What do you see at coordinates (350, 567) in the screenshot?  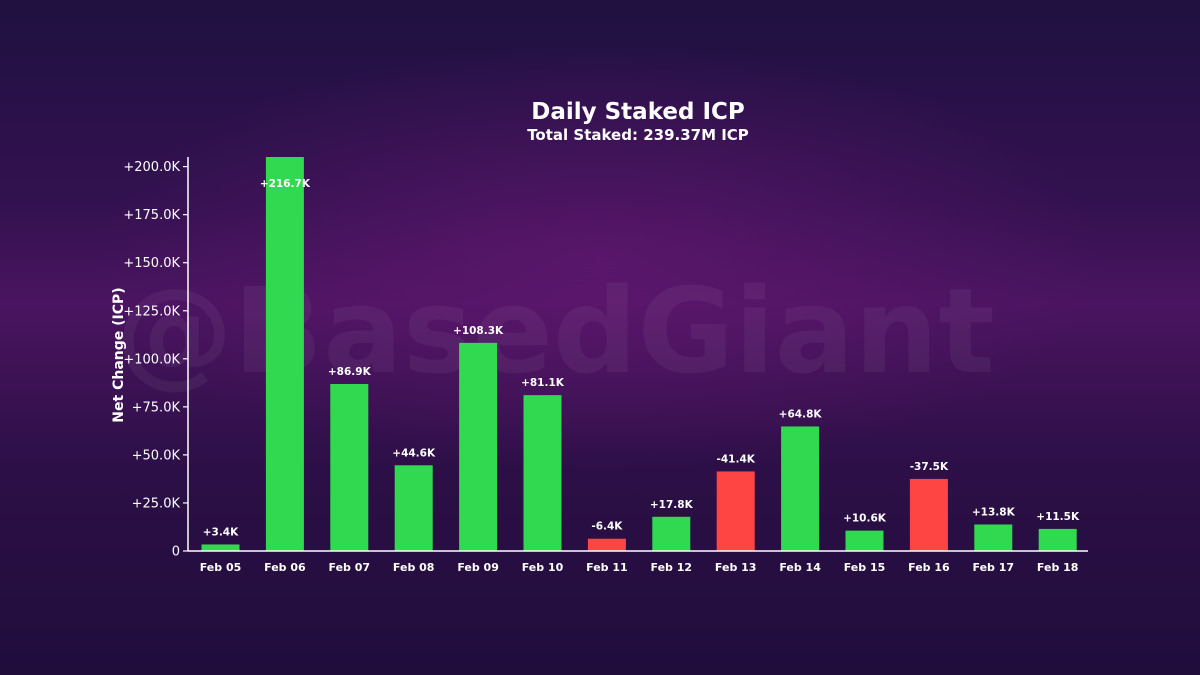 I see `x-tick-label: Feb 07` at bounding box center [350, 567].